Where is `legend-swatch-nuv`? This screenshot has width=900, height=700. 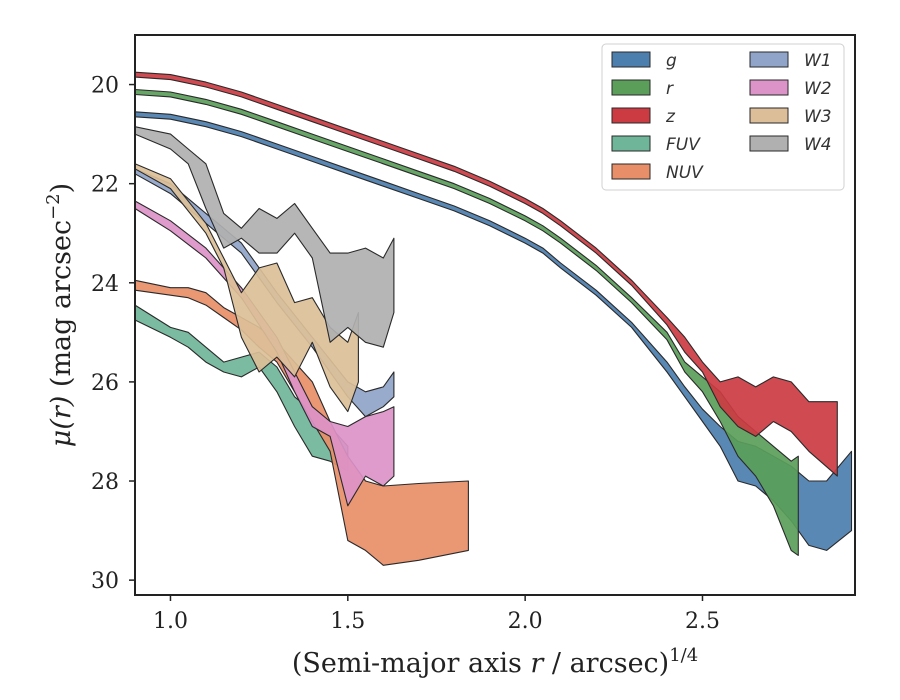 legend-swatch-nuv is located at coordinates (631, 171).